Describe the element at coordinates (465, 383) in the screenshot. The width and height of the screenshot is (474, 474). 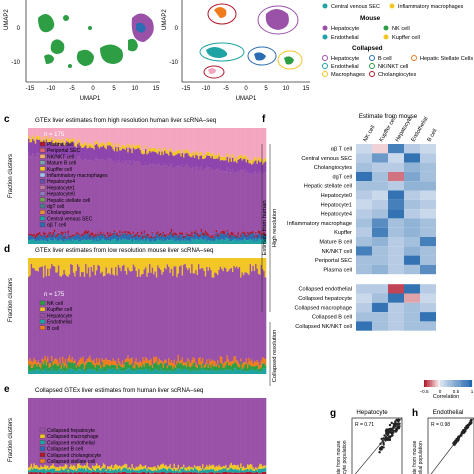
I see `colorbar-step` at that location.